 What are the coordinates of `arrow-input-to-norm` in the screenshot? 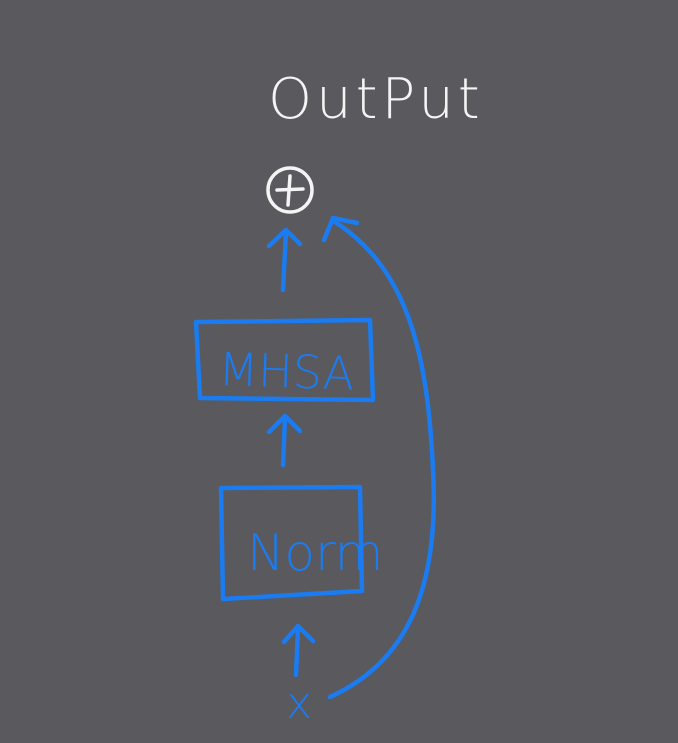 It's located at (298, 650).